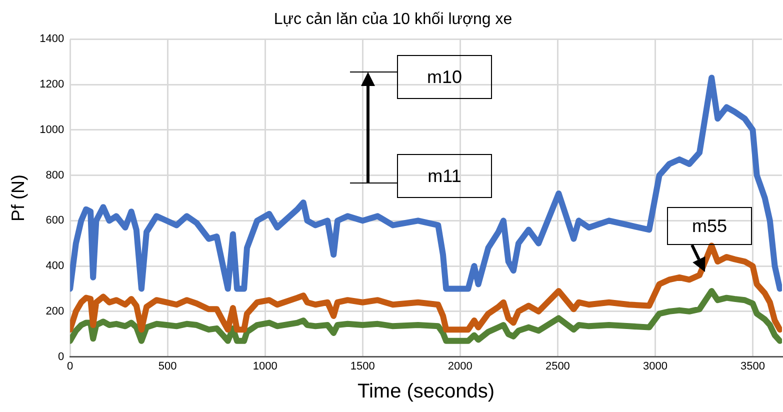 The height and width of the screenshot is (412, 783). Describe the element at coordinates (55, 266) in the screenshot. I see `y-tick-label: 400` at that location.